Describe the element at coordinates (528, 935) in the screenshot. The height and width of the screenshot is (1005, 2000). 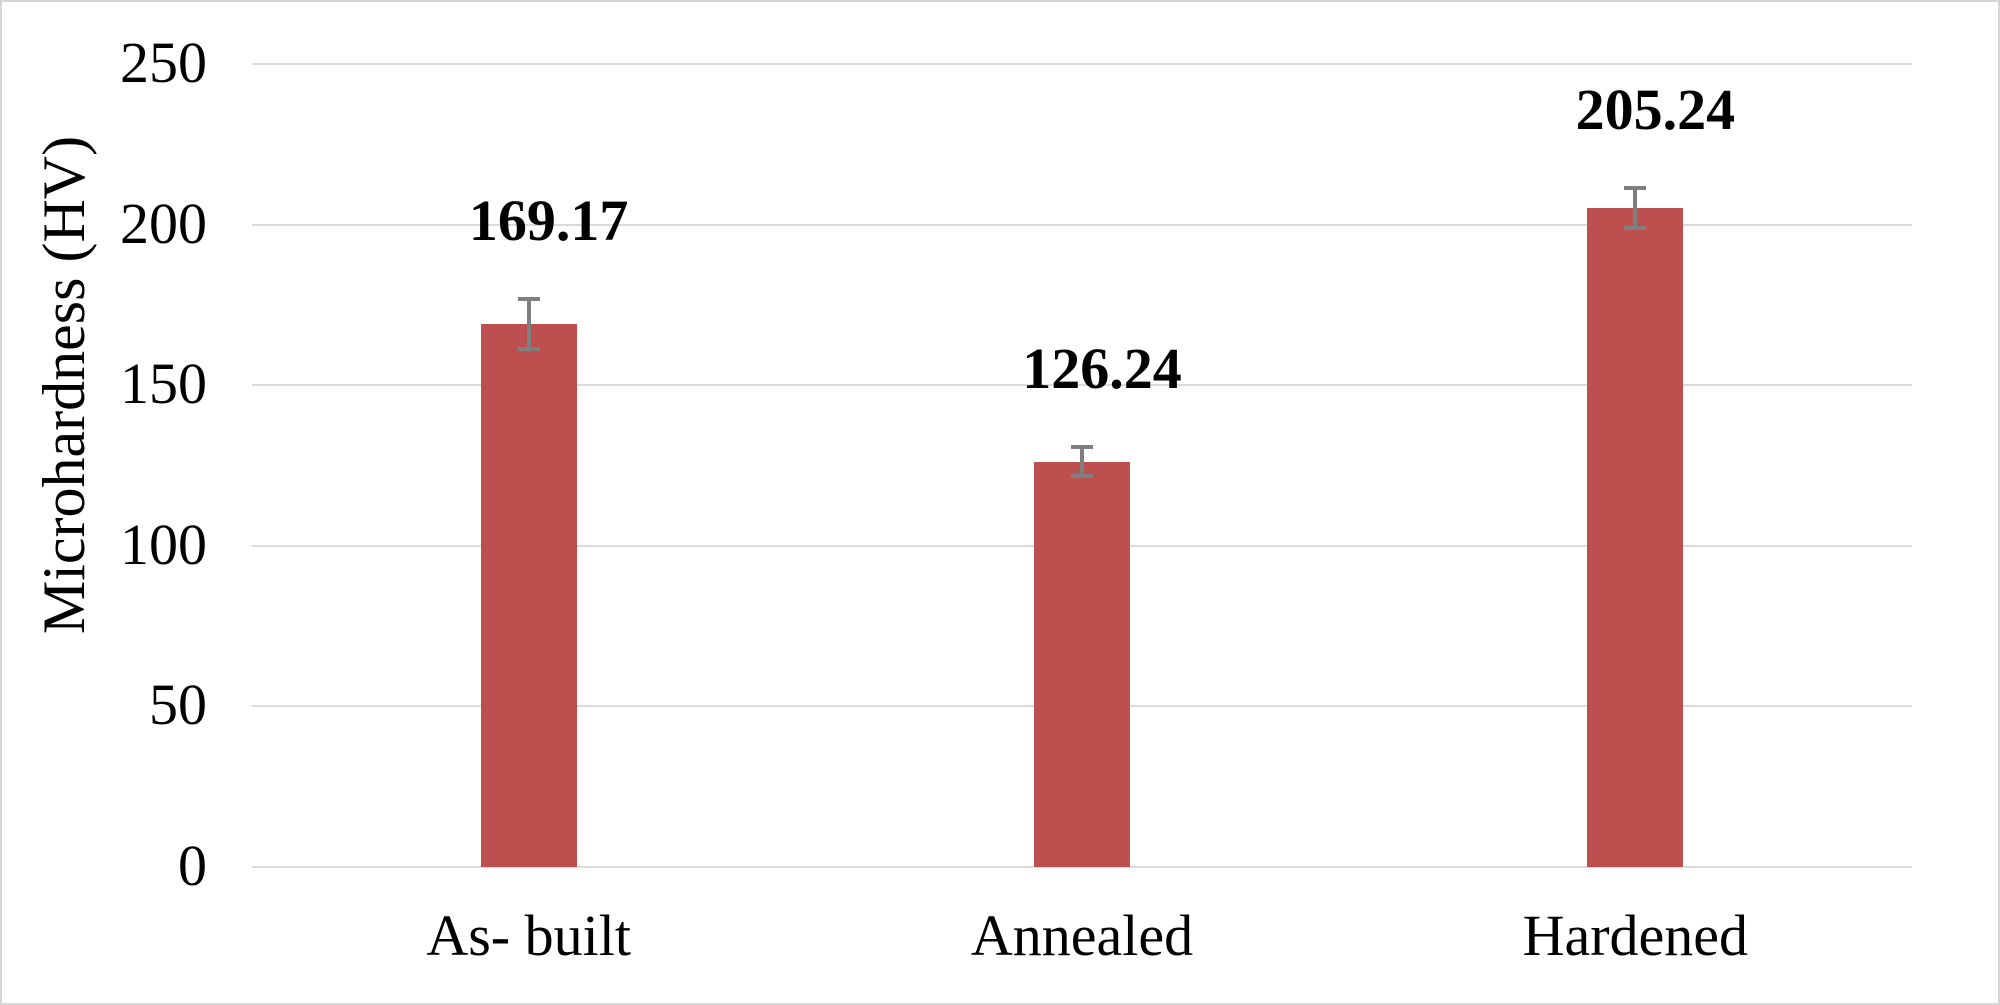
I see `x-category-label: As- built` at that location.